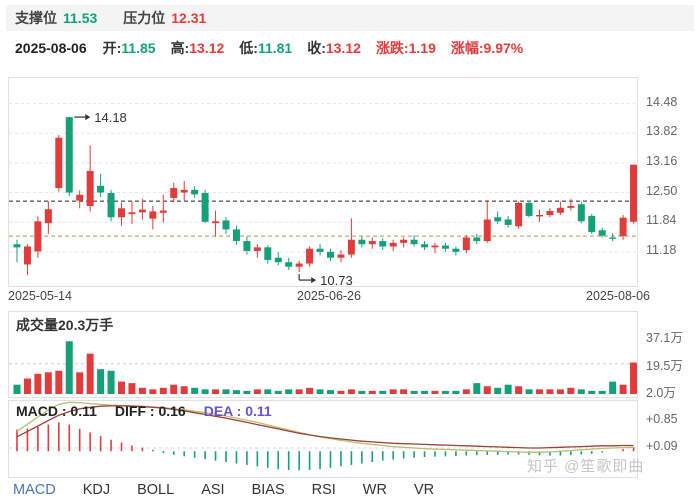 This screenshot has width=700, height=500. What do you see at coordinates (266, 48) in the screenshot?
I see `quote-field-2: 低:11.81` at bounding box center [266, 48].